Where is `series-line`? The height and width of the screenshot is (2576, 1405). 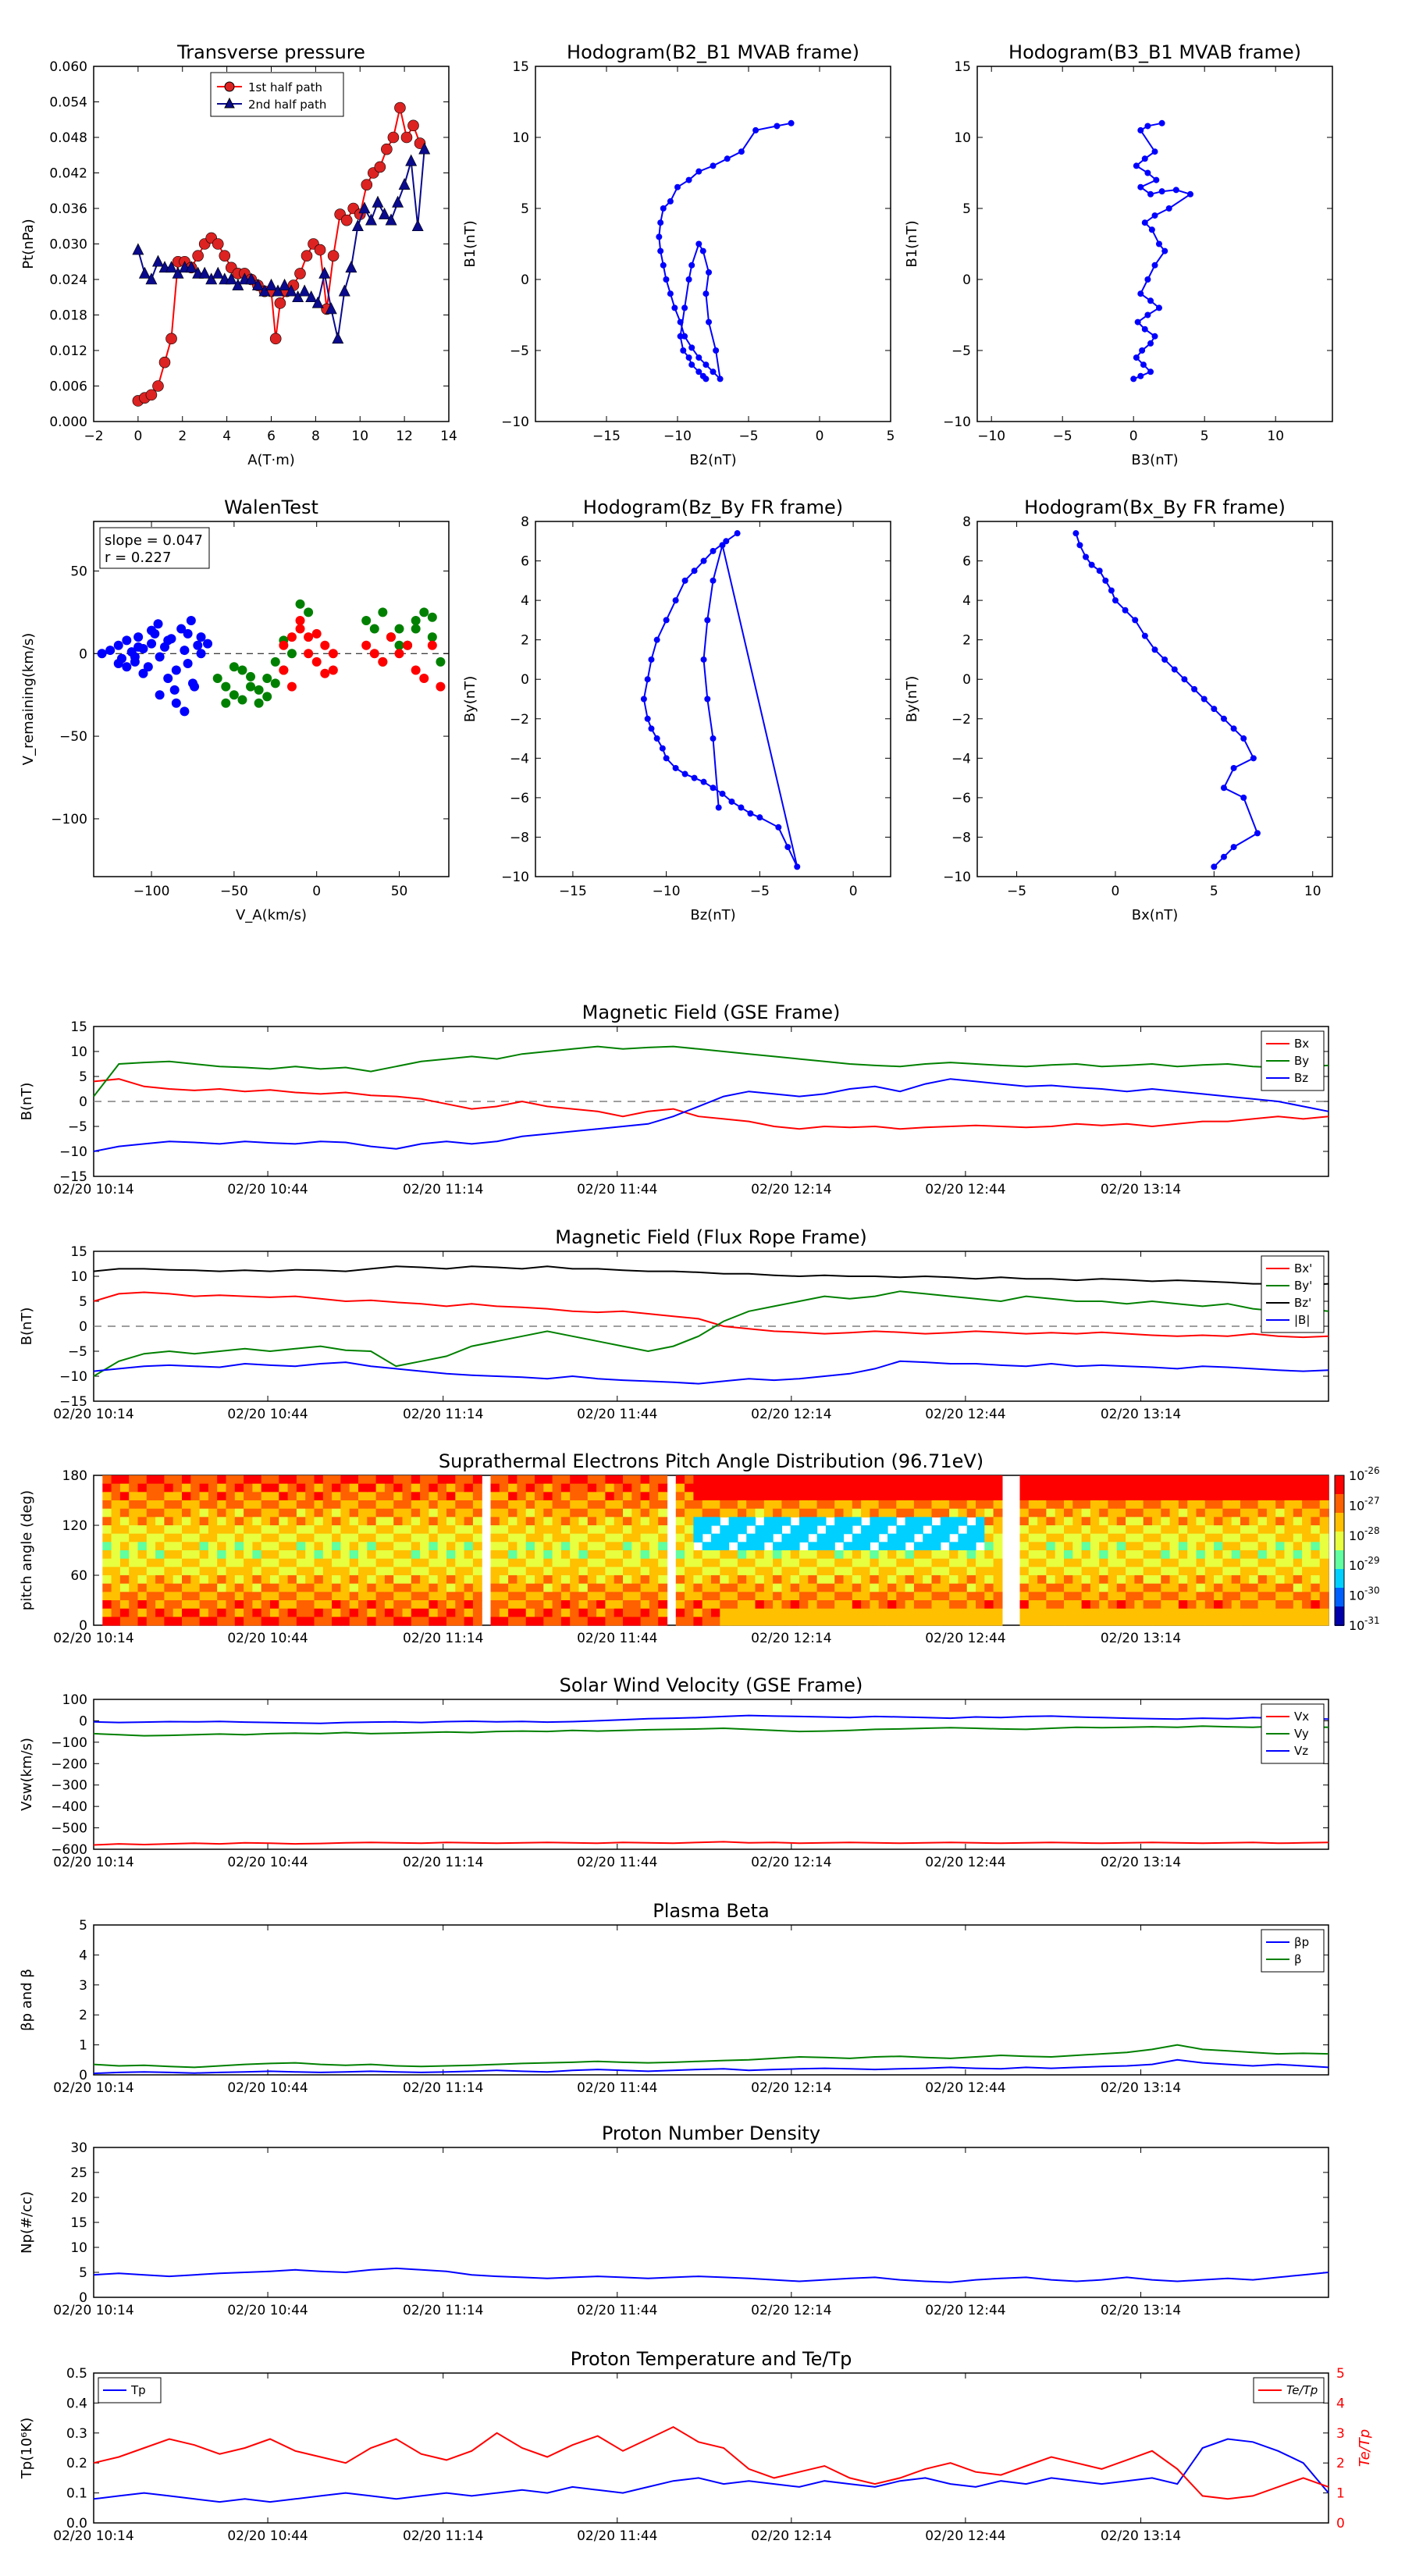 series-line is located at coordinates (711, 1372).